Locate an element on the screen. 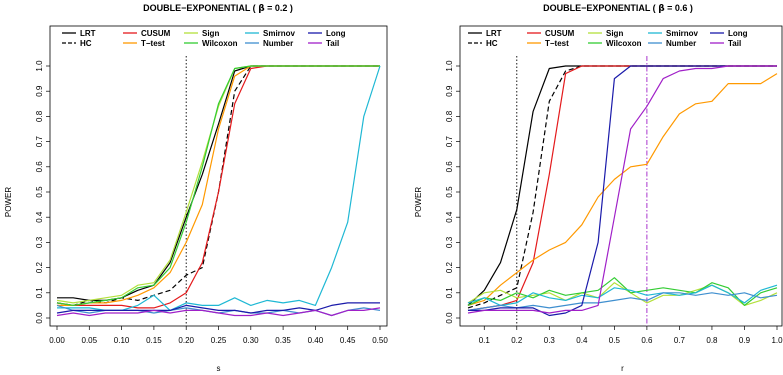 The image size is (783, 375). x-axis-label: r is located at coordinates (622, 368).